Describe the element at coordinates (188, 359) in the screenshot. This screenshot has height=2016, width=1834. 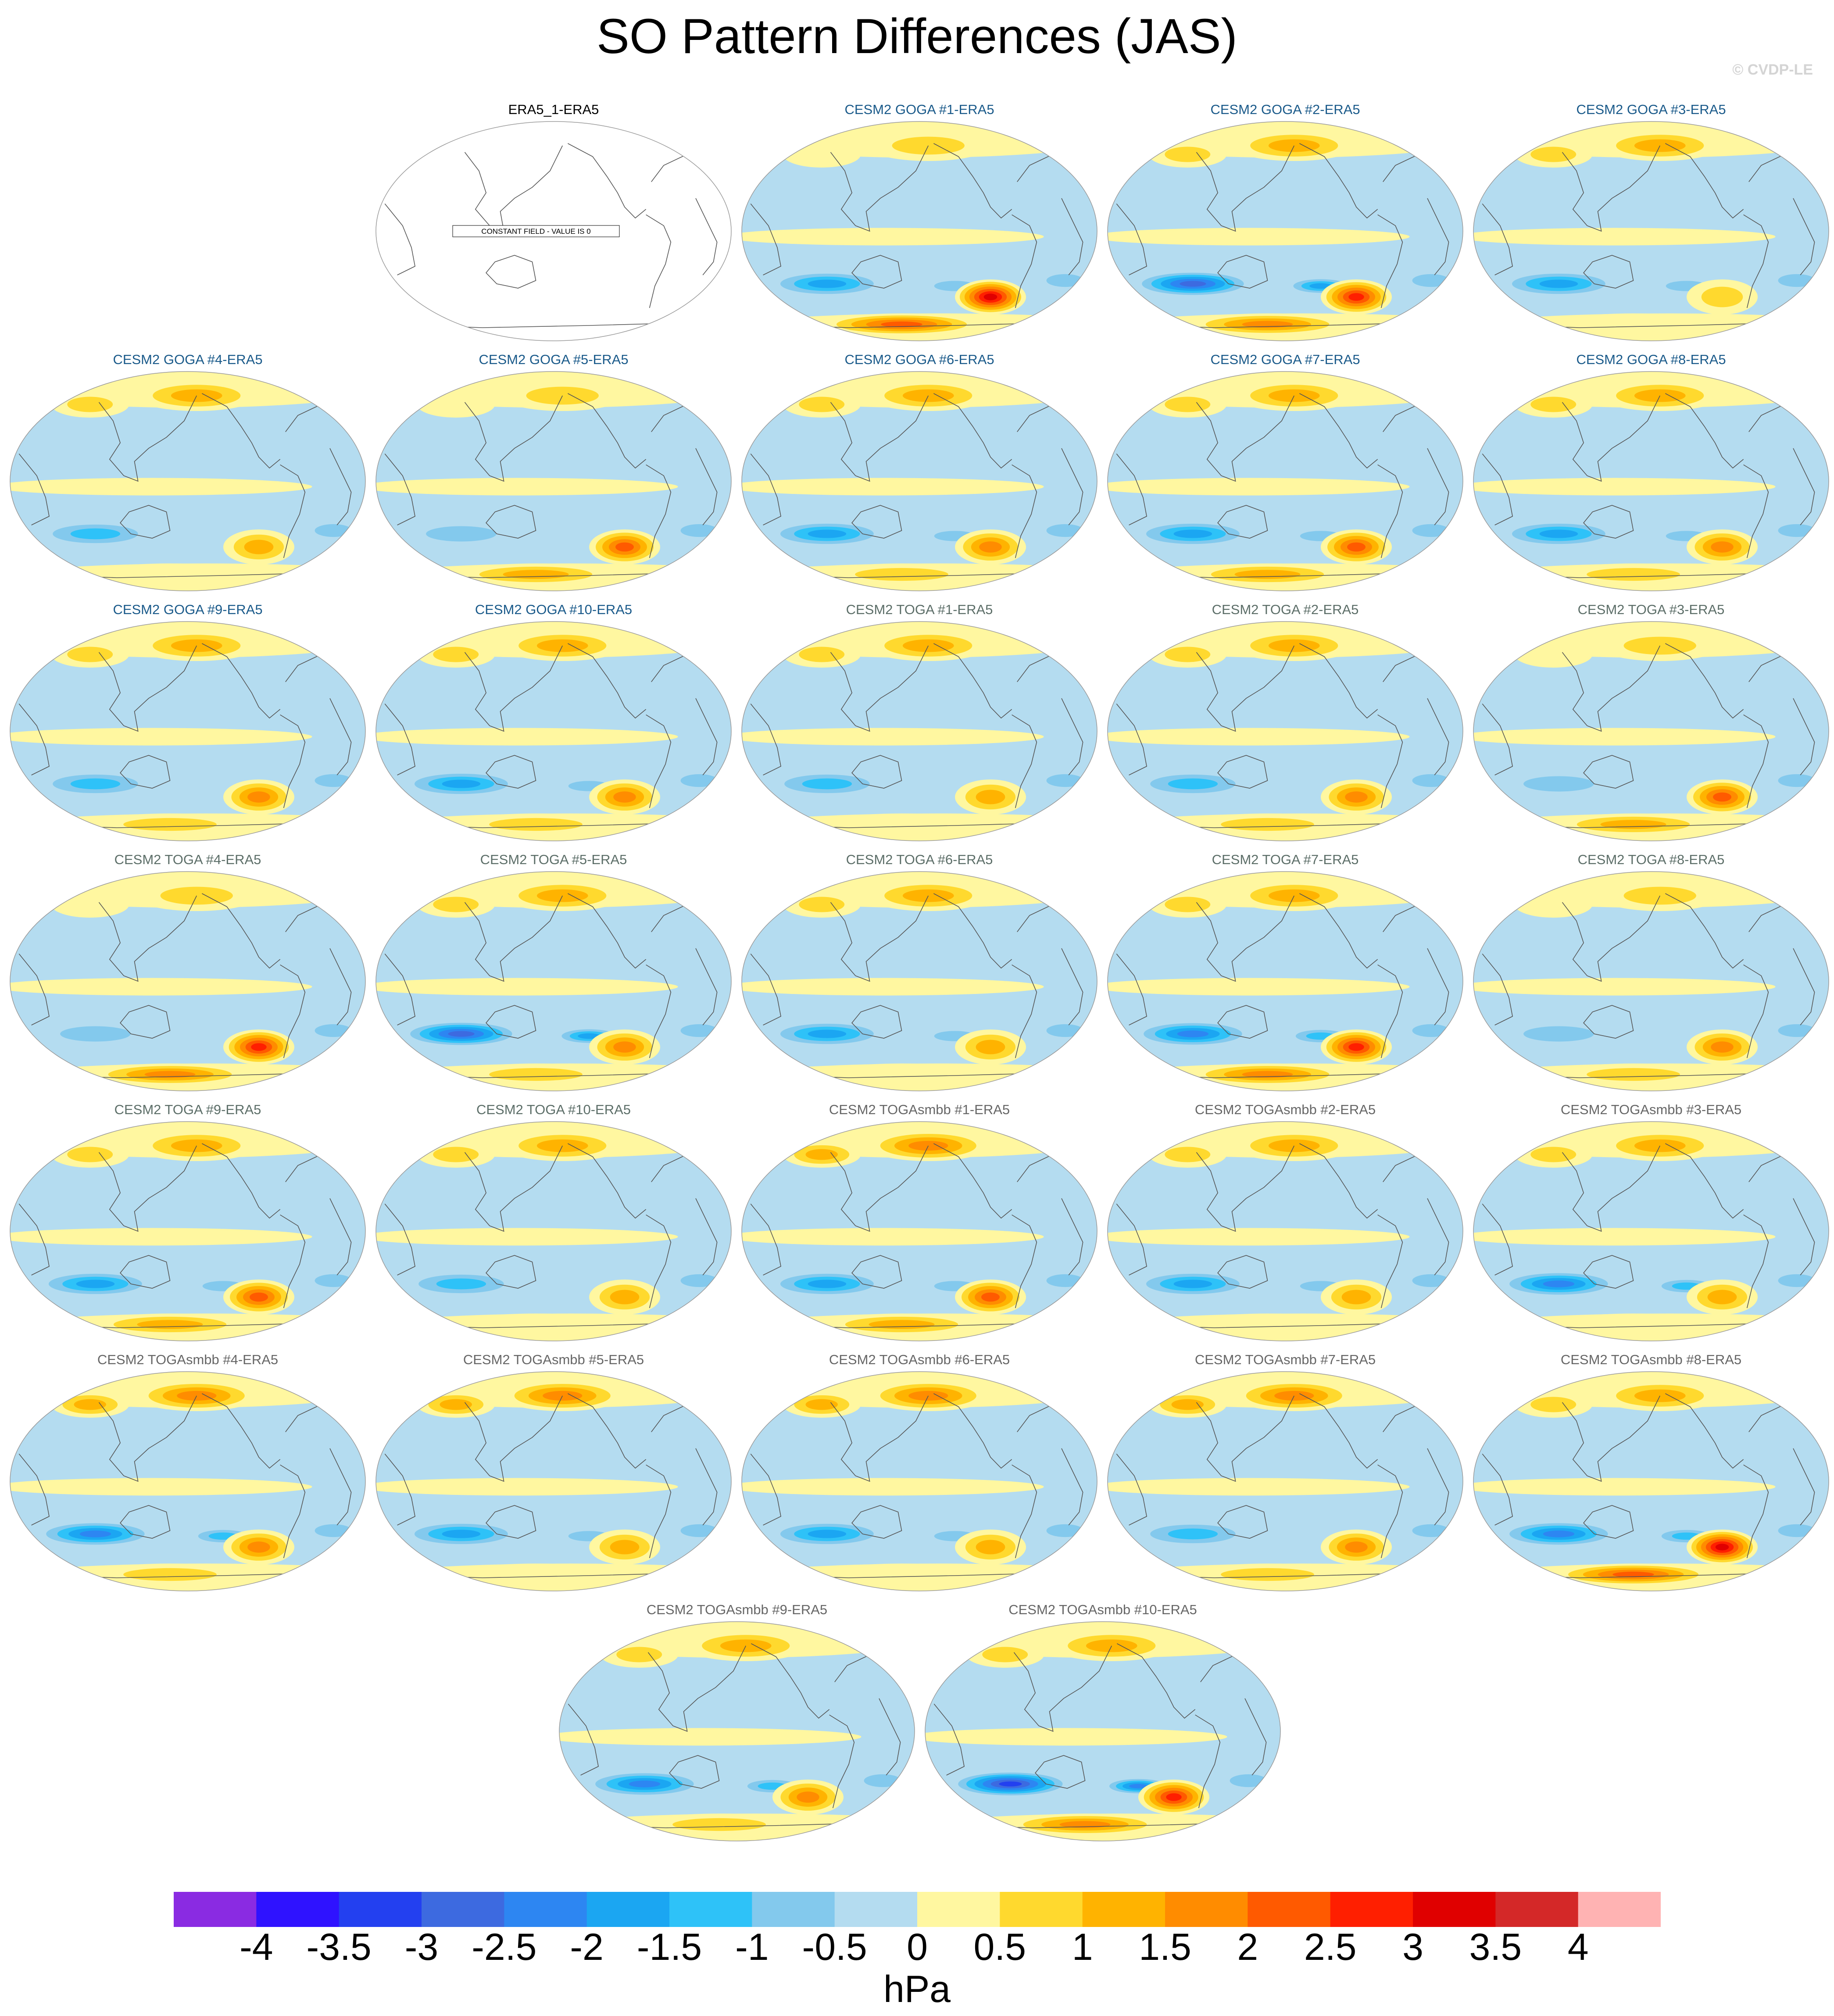
I see `panel-title: CESM2 GOGA #4-ERA5` at that location.